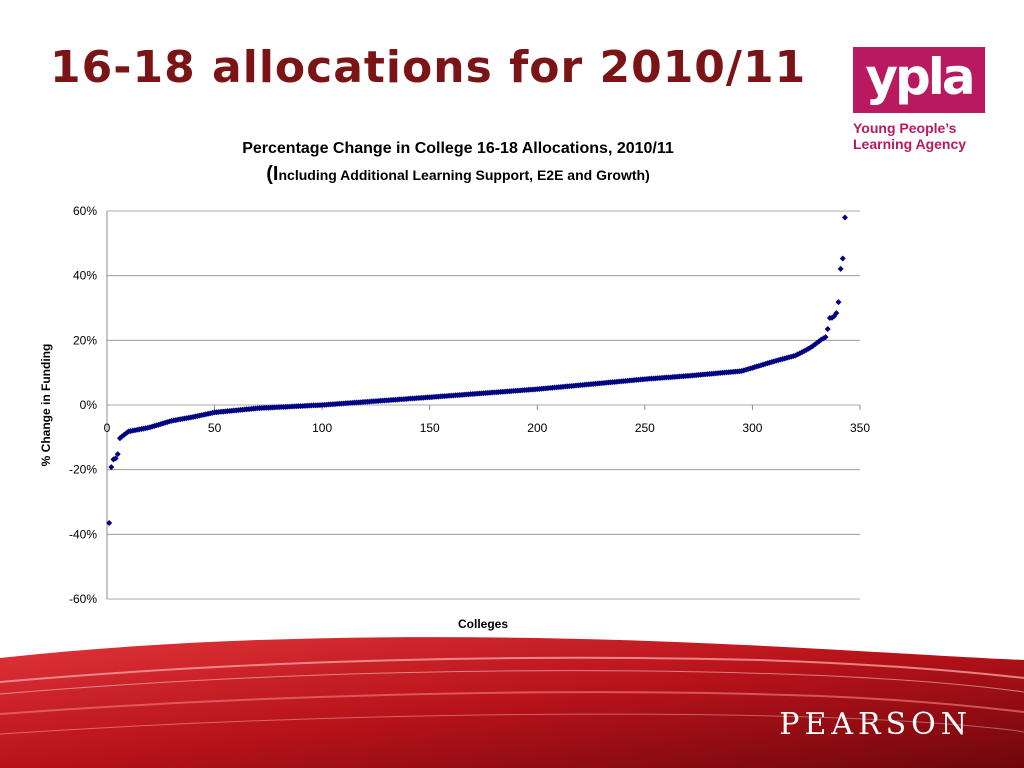 The width and height of the screenshot is (1024, 768). Describe the element at coordinates (85, 211) in the screenshot. I see `y-tick-label: 60%` at that location.